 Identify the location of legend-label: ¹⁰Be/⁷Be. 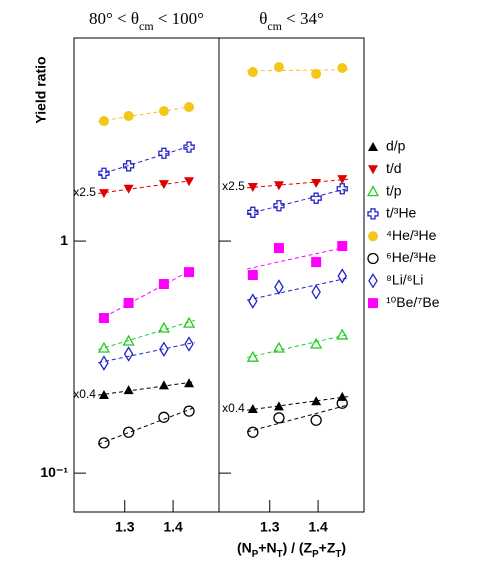
(413, 302).